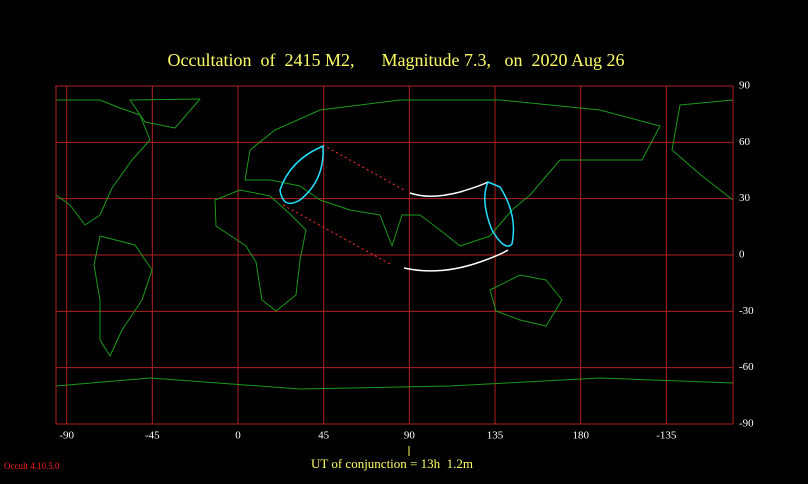 Image resolution: width=808 pixels, height=484 pixels. I want to click on north-america-east, so click(702, 150).